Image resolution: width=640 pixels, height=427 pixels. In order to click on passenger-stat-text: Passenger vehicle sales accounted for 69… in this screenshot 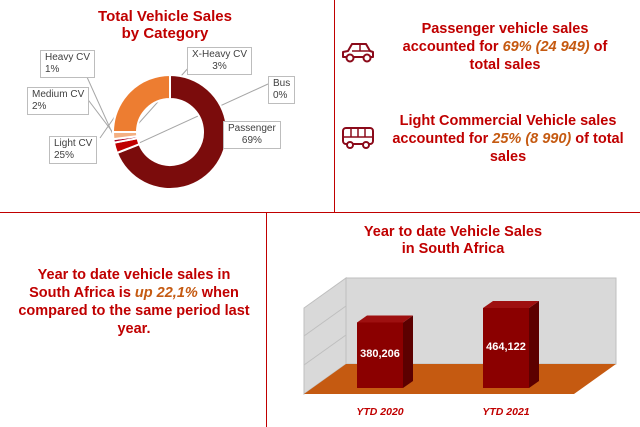, I will do `click(505, 47)`.